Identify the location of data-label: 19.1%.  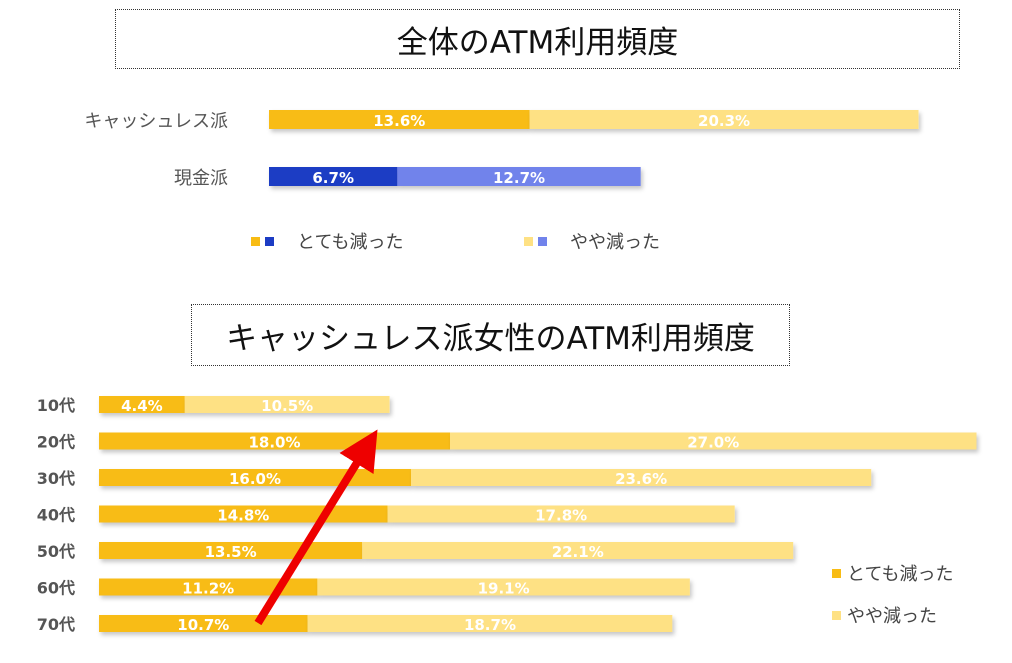
(504, 589).